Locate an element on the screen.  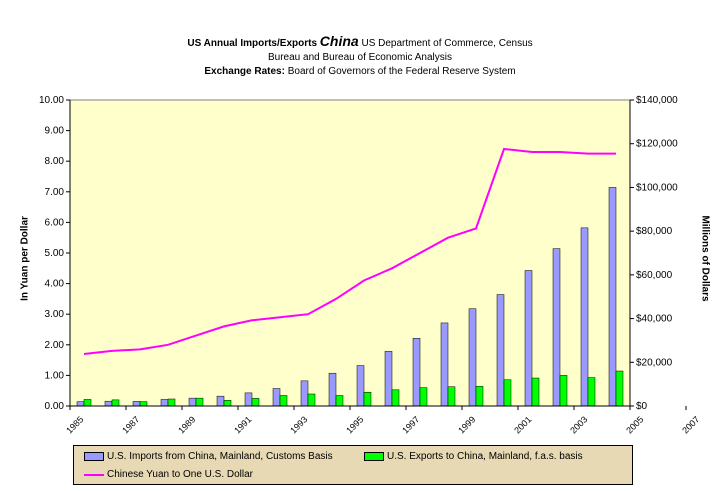
bar-imports-1988 is located at coordinates (164, 403).